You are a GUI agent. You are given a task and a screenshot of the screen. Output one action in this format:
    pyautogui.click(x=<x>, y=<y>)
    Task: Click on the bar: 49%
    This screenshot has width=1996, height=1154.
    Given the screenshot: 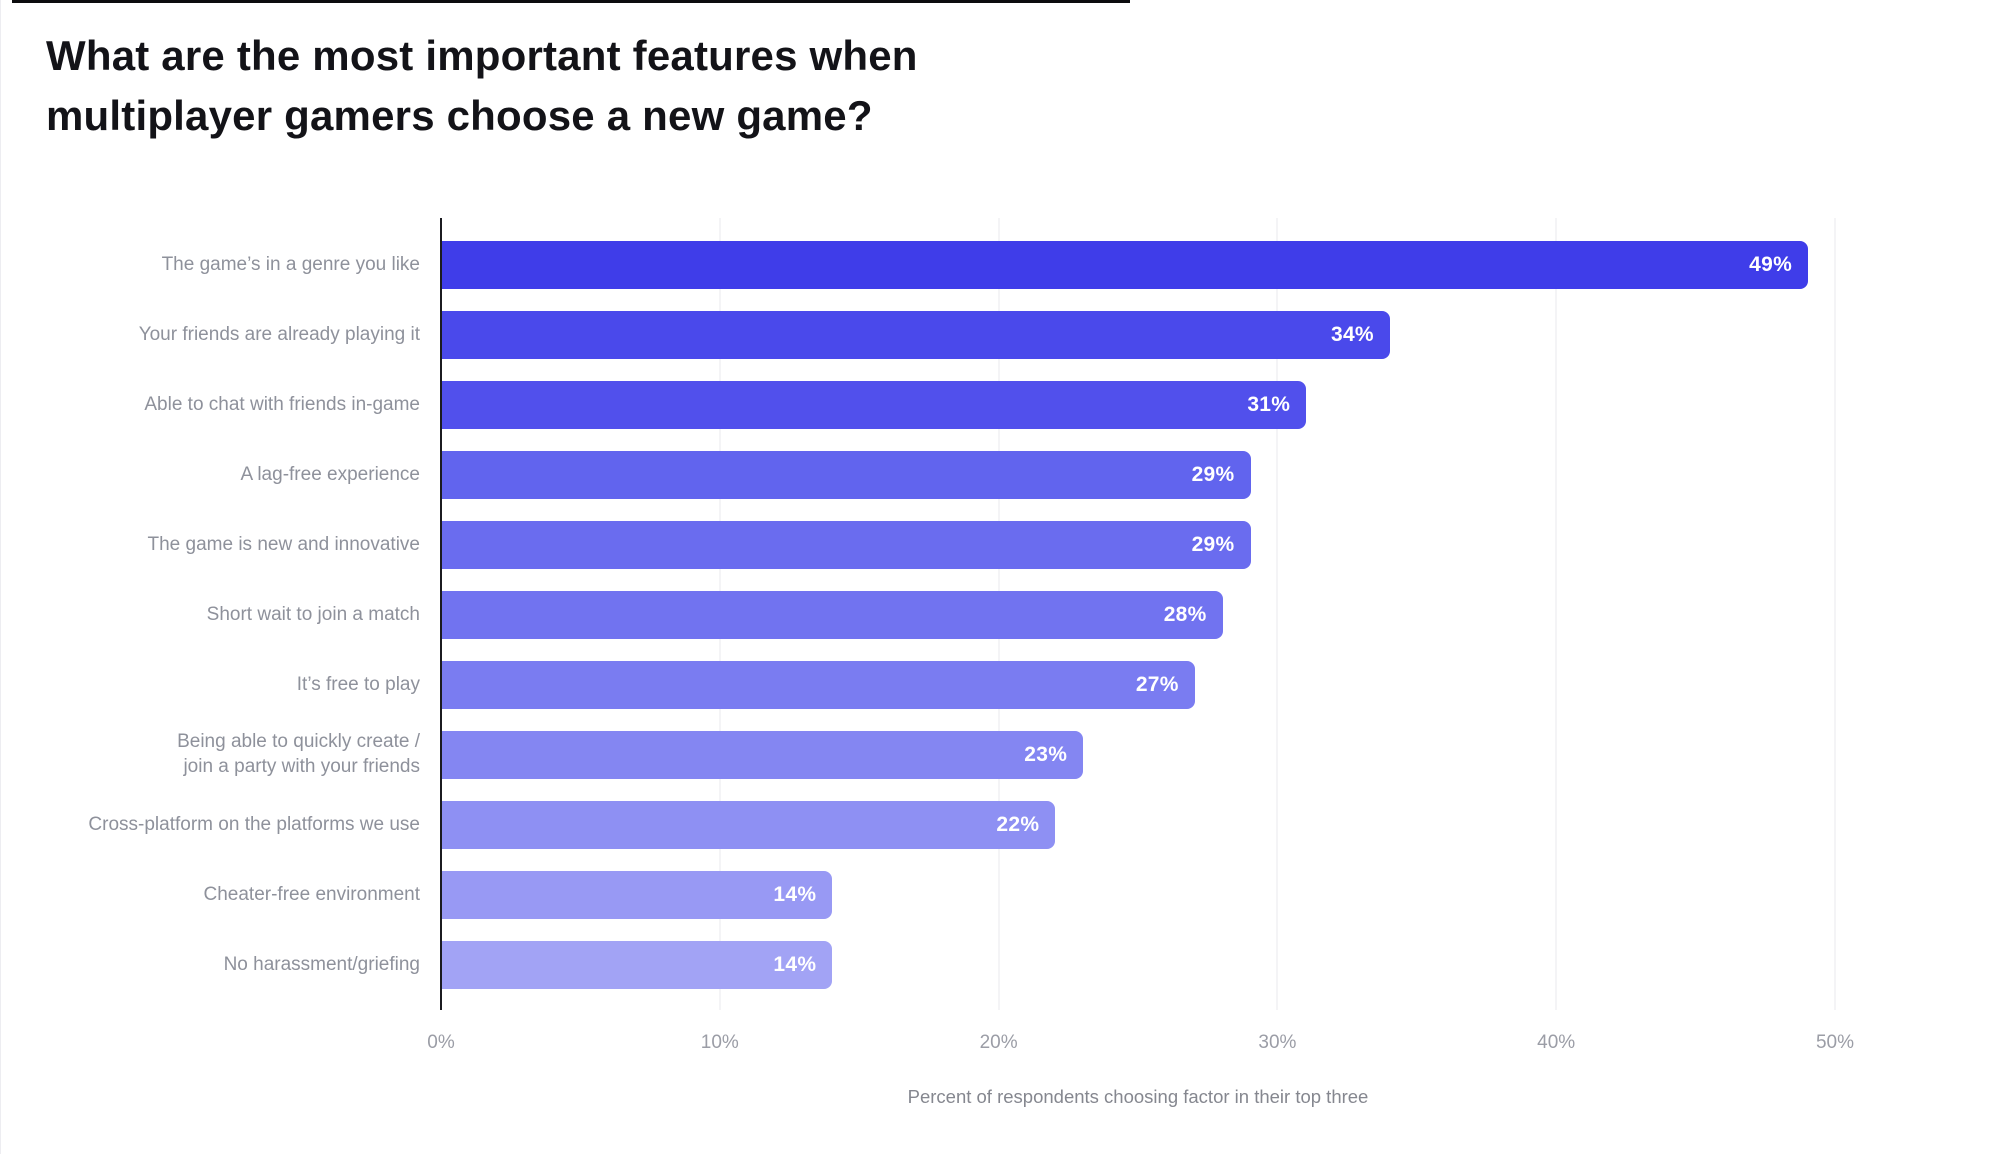 What is the action you would take?
    pyautogui.click(x=1125, y=265)
    